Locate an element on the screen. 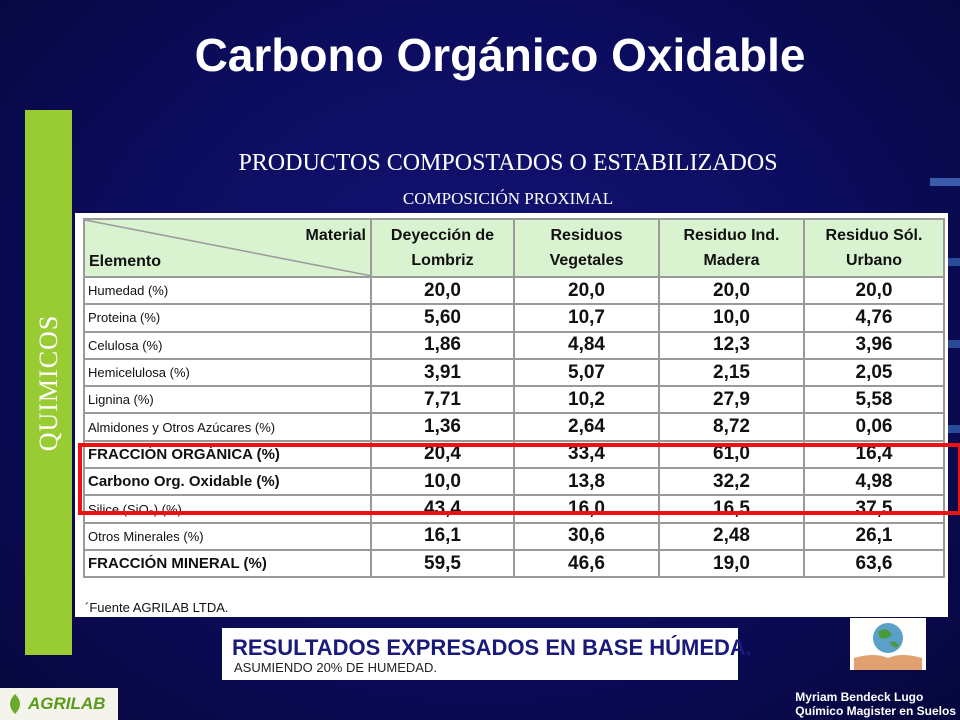 Image resolution: width=960 pixels, height=720 pixels. title: Carbono Orgánico Oxidable is located at coordinates (500, 55).